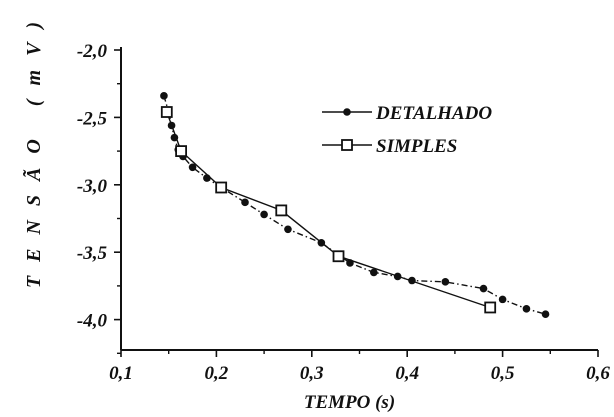 This screenshot has height=417, width=614. What do you see at coordinates (92, 253) in the screenshot?
I see `y-tick-label: -3,5` at bounding box center [92, 253].